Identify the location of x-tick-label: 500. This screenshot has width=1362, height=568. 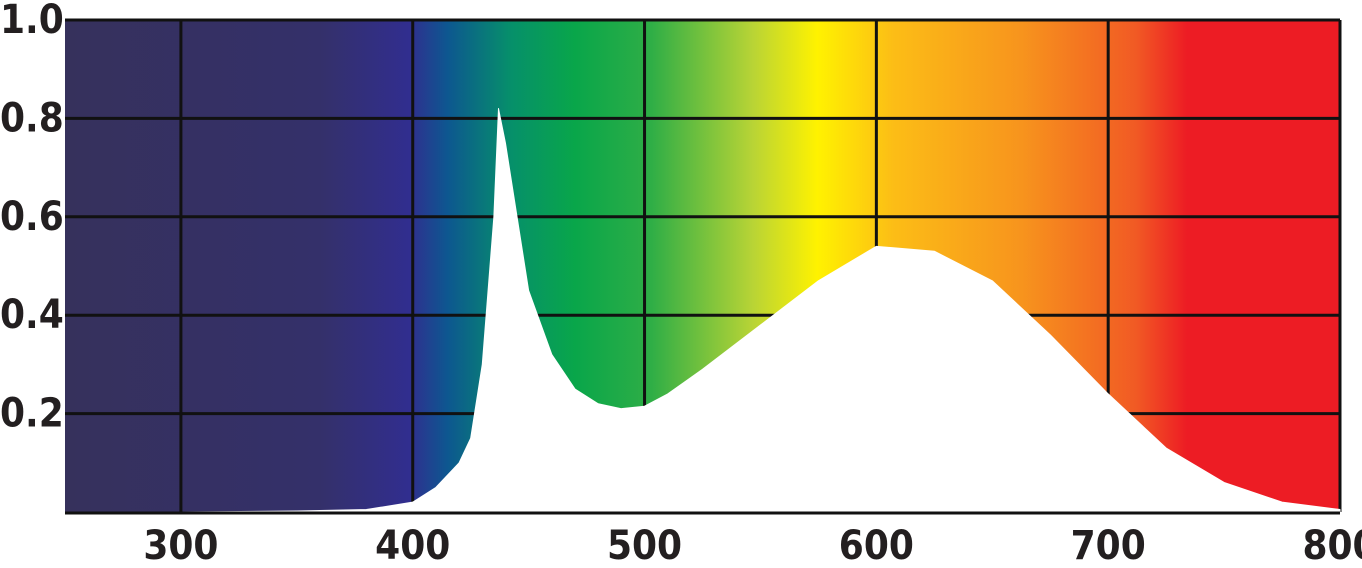
(644, 545).